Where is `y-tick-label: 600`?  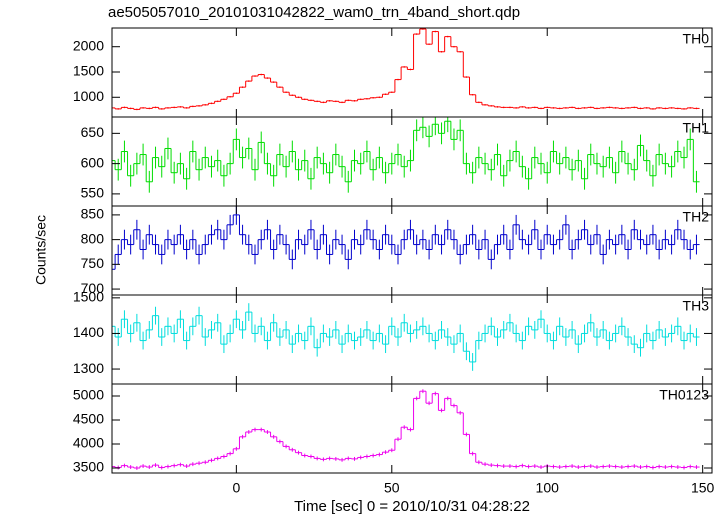
y-tick-label: 600 is located at coordinates (93, 162).